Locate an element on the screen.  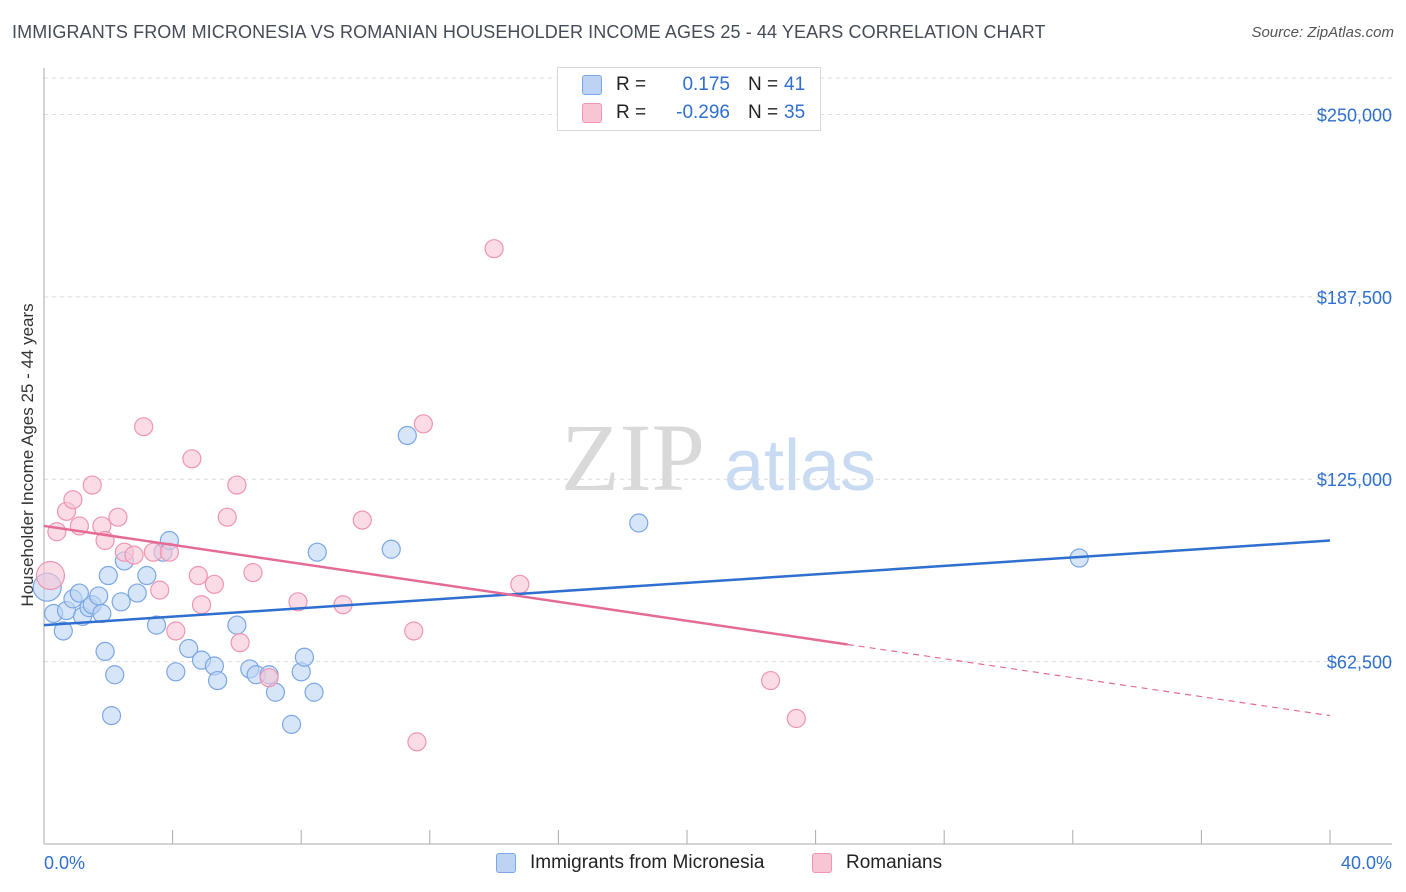
legend-n-value: 41 is located at coordinates (795, 84).